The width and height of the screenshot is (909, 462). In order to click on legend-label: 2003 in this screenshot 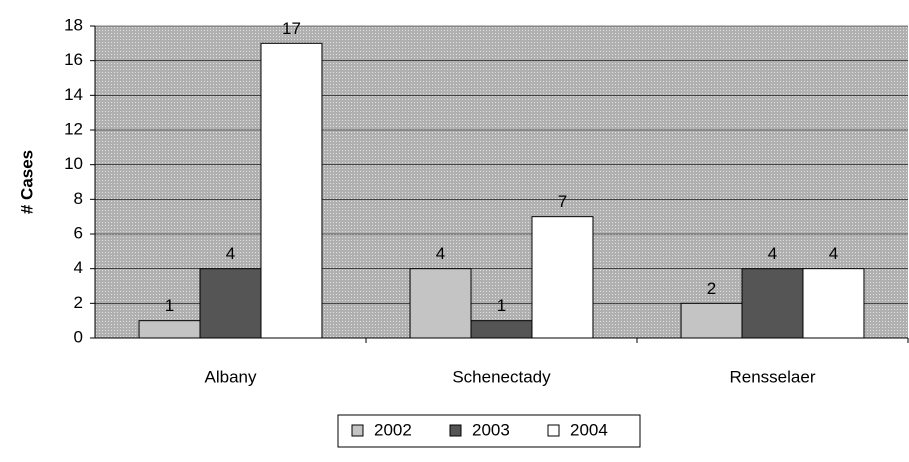, I will do `click(491, 429)`.